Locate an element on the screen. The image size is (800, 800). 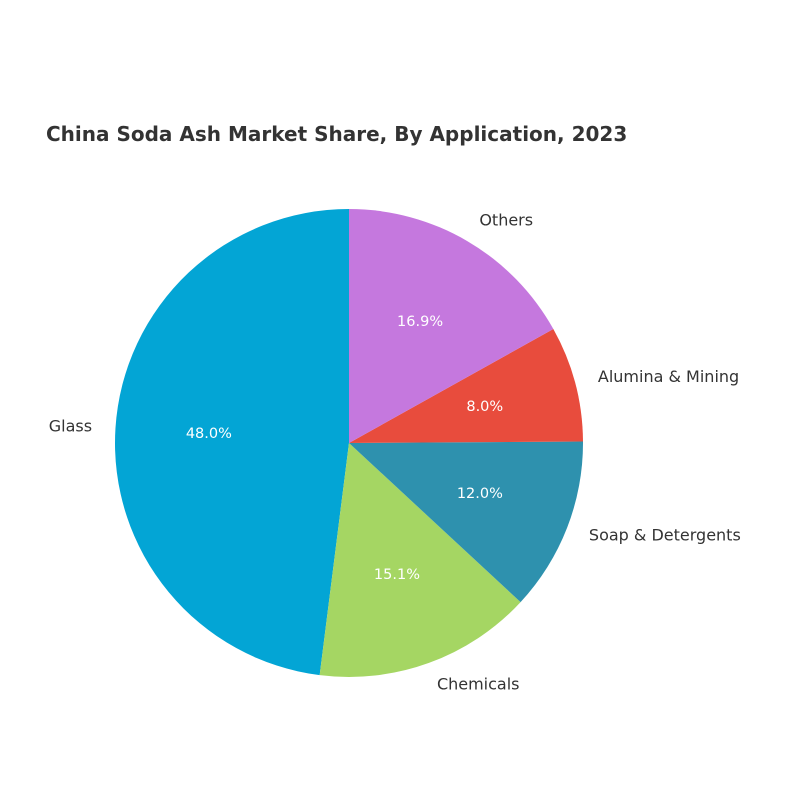
slice-label: Chemicals is located at coordinates (478, 683).